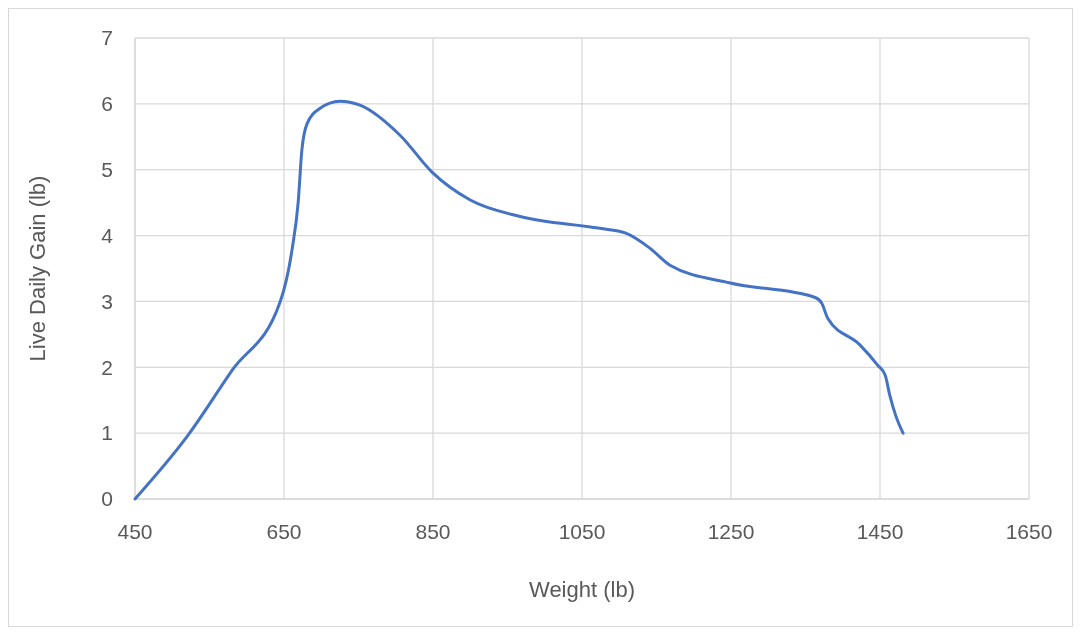 This screenshot has height=635, width=1081. Describe the element at coordinates (37, 268) in the screenshot. I see `y-axis-title: Live Daily Gain (lb)` at that location.